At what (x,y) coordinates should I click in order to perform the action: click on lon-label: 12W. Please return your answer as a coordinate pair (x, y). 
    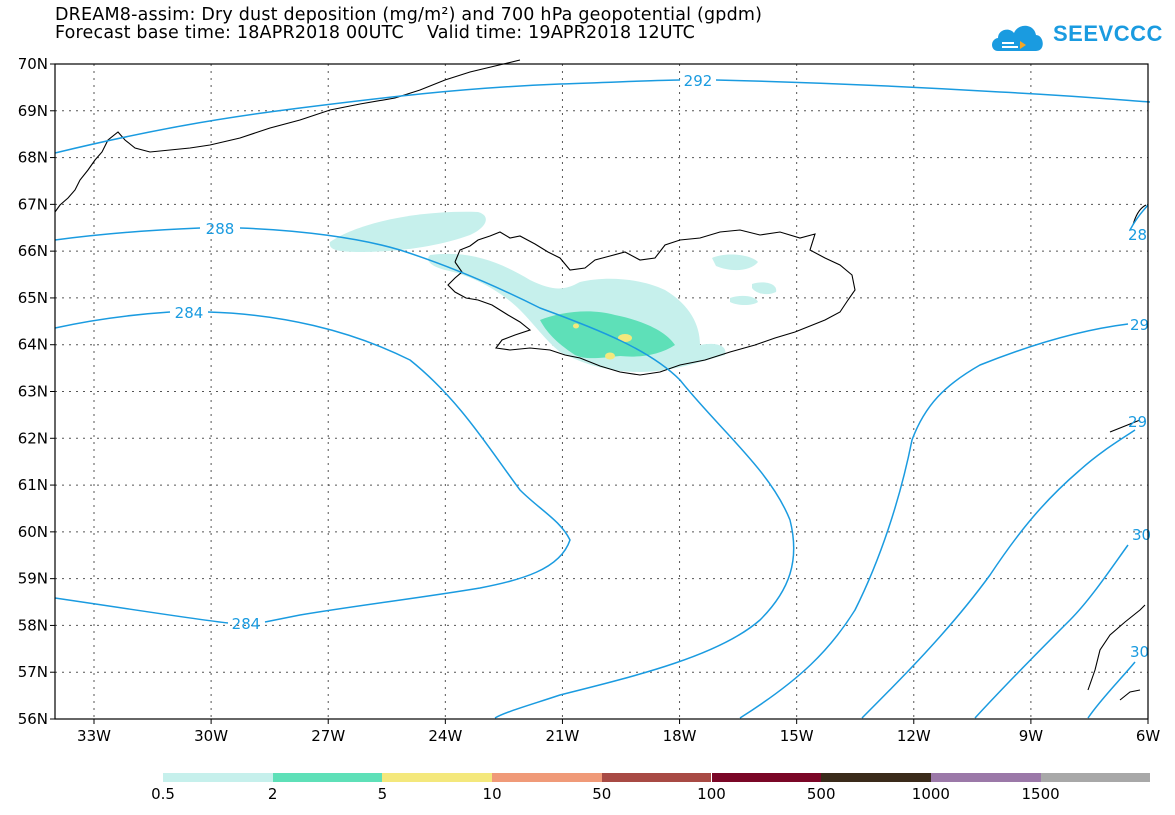
    Looking at the image, I should click on (914, 736).